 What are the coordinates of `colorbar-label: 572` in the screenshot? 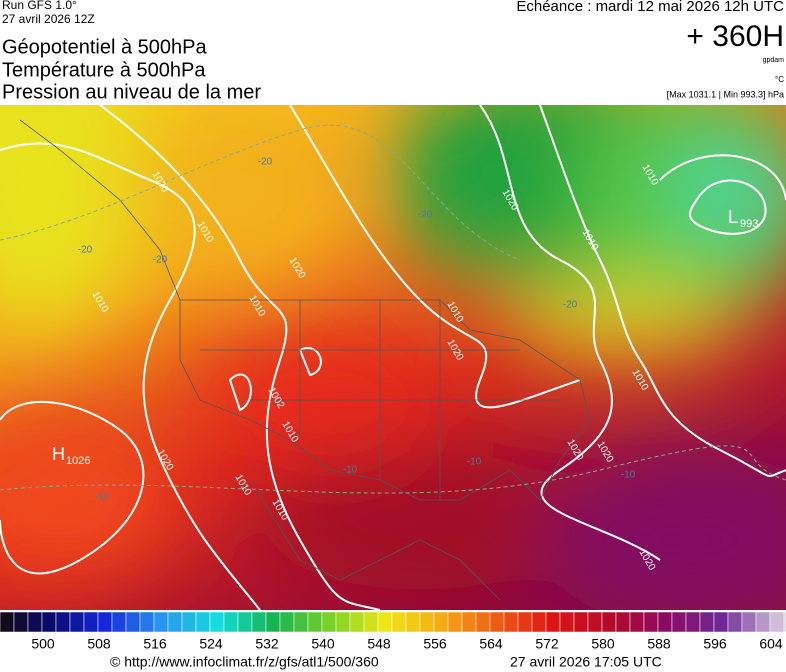 It's located at (547, 644).